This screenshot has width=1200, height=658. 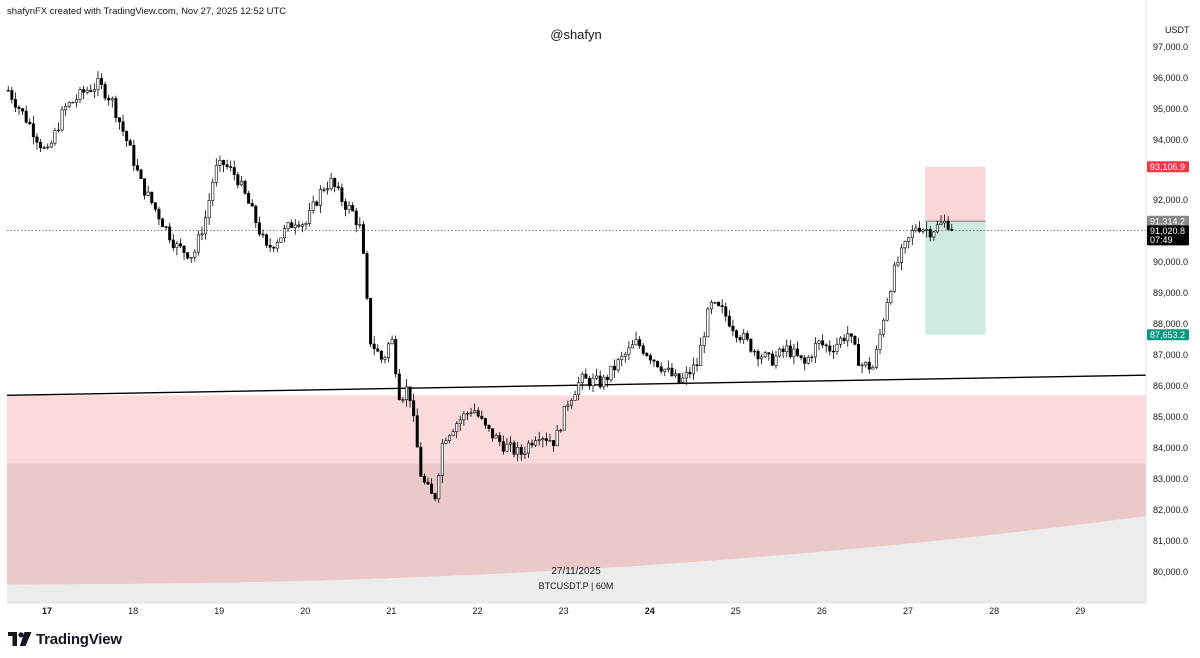 I want to click on price-badge-text: 91,314.2, so click(x=1167, y=221).